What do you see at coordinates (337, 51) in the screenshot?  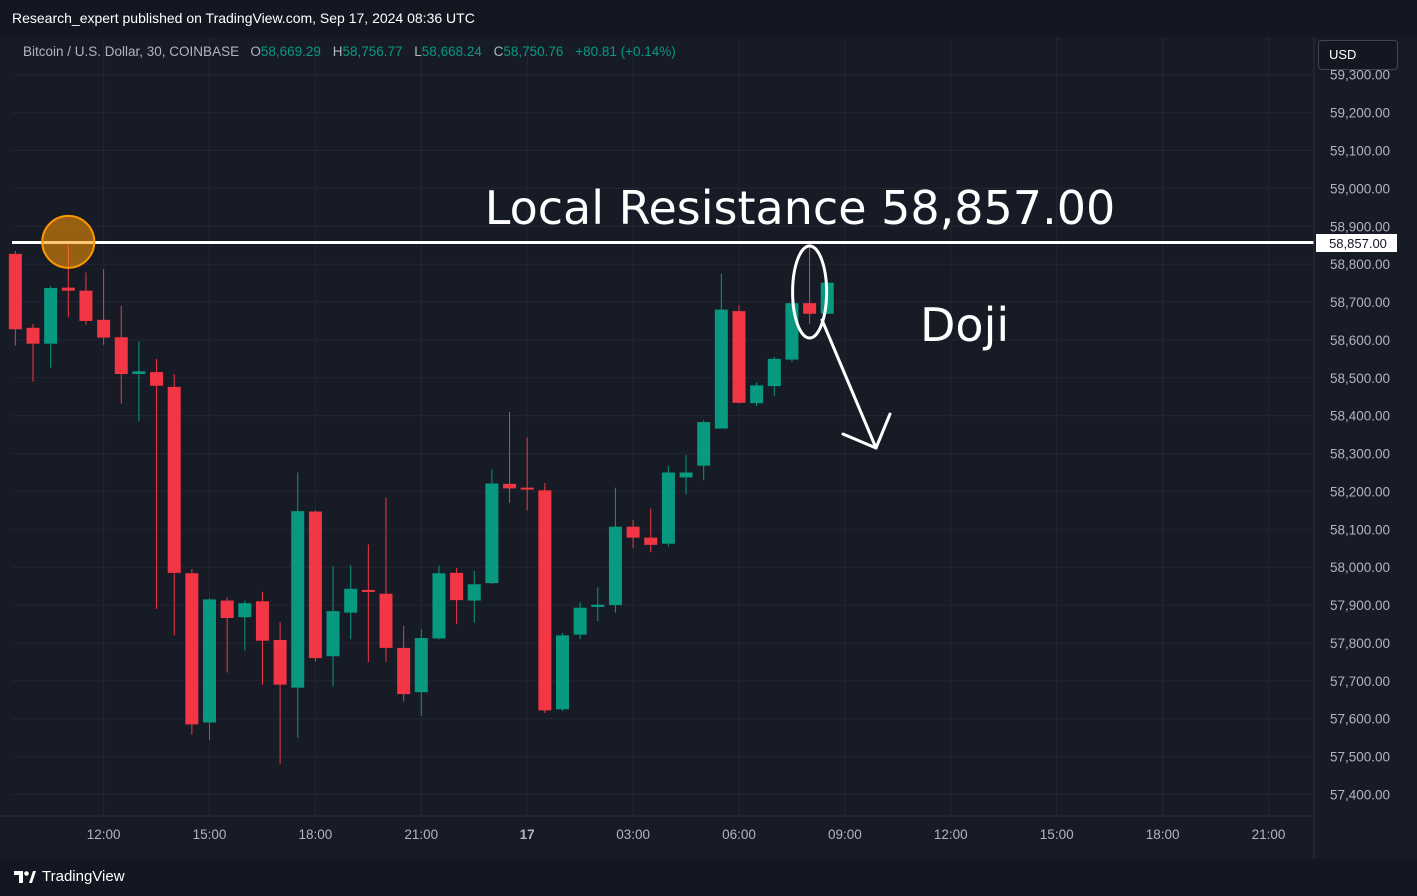 I see `high-label: H` at bounding box center [337, 51].